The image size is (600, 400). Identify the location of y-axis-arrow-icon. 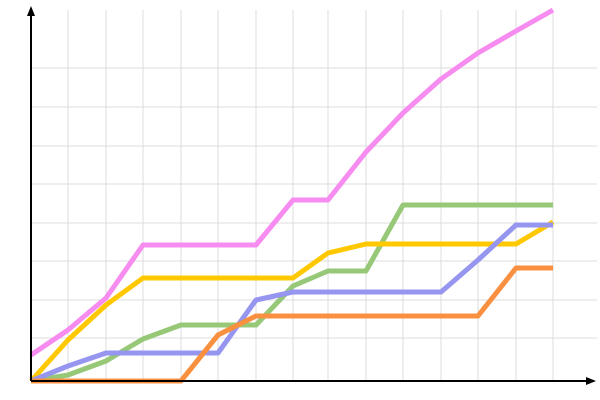
(31, 11).